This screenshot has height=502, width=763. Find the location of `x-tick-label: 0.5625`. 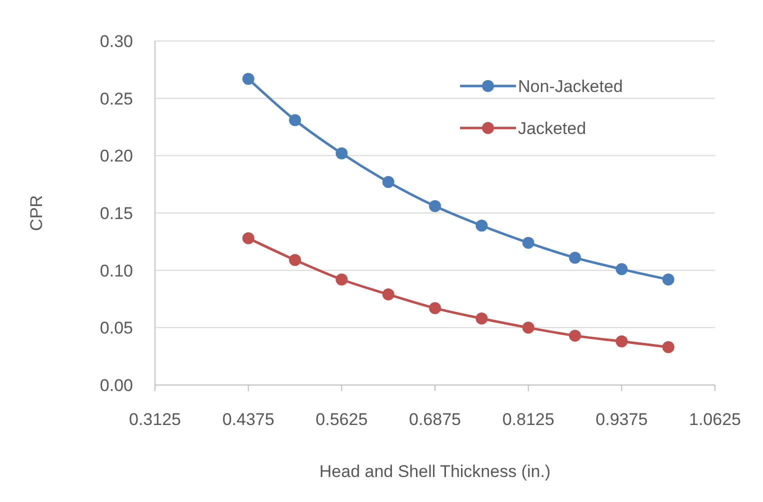

x-tick-label: 0.5625 is located at coordinates (342, 419).